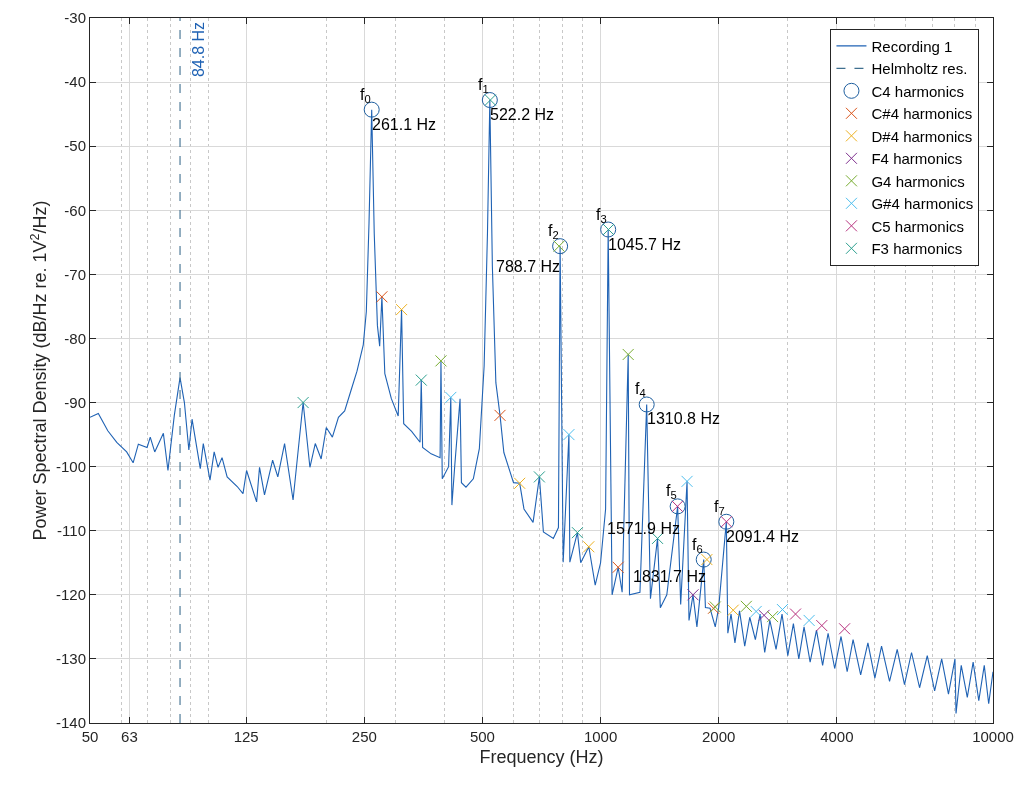 This screenshot has height=787, width=1024. Describe the element at coordinates (917, 91) in the screenshot. I see `legend-label: C4 harmonics` at that location.